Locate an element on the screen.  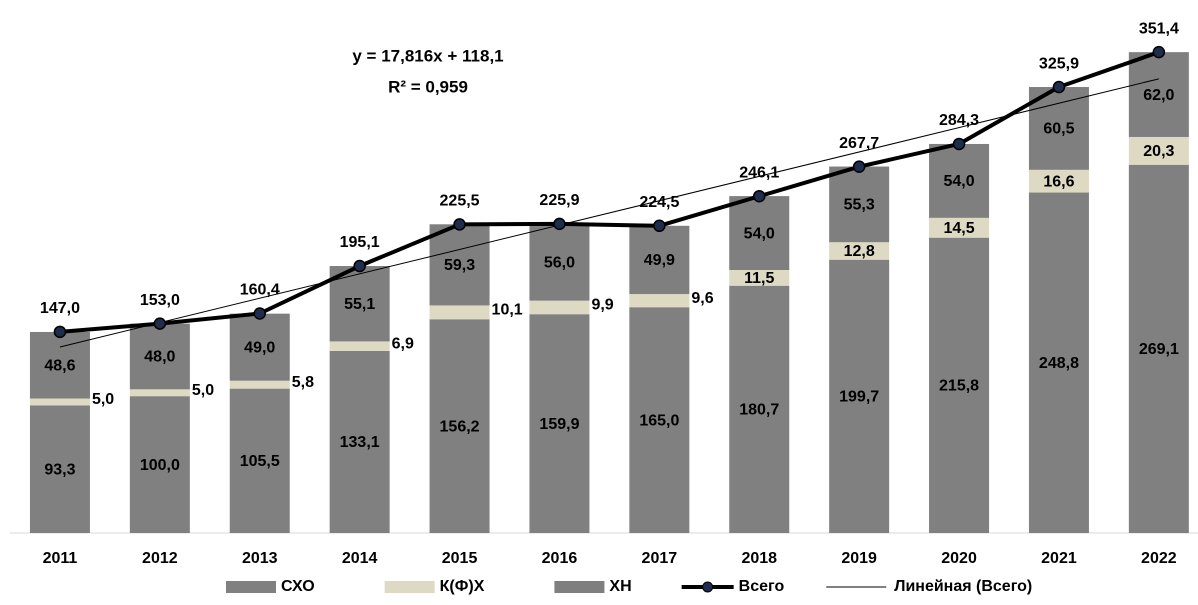
legend-label: ХН is located at coordinates (620, 586).